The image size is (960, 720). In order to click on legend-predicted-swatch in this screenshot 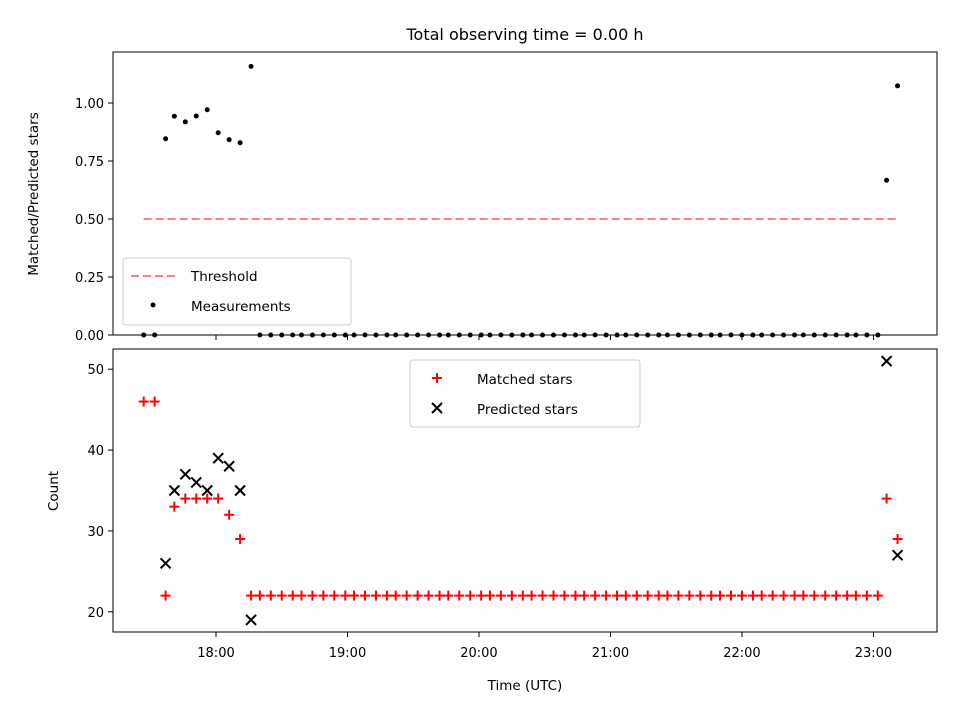, I will do `click(437, 408)`.